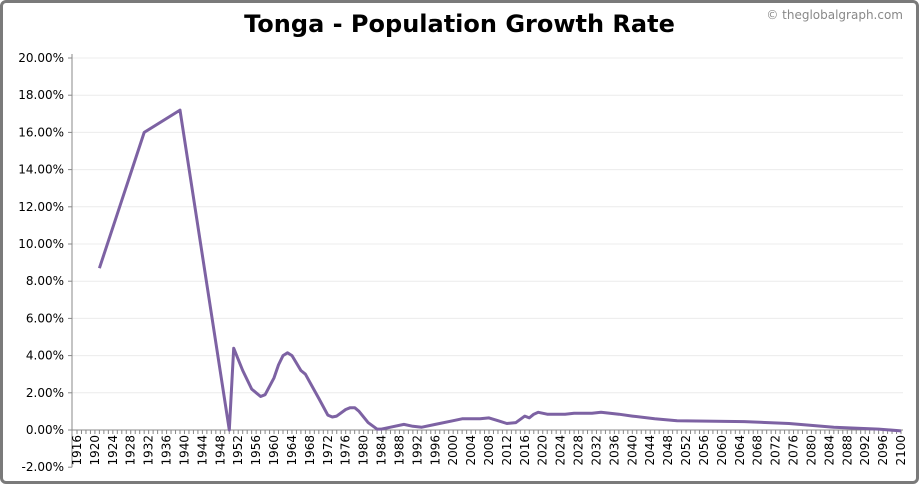  Describe the element at coordinates (310, 450) in the screenshot. I see `x-tick-label: 1968` at that location.